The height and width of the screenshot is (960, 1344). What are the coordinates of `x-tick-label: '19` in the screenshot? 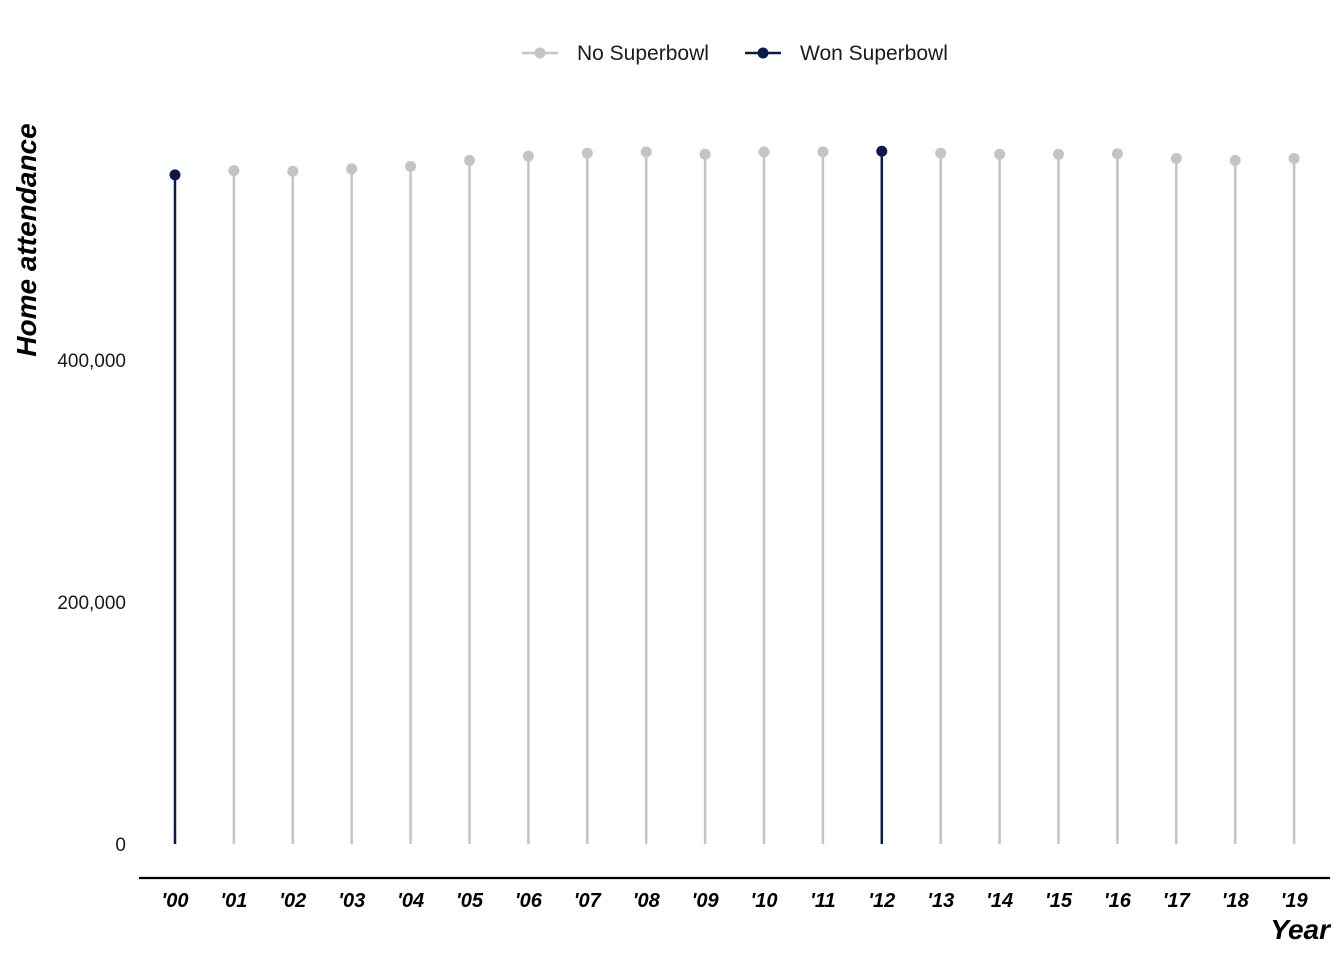 It's located at (1295, 901).